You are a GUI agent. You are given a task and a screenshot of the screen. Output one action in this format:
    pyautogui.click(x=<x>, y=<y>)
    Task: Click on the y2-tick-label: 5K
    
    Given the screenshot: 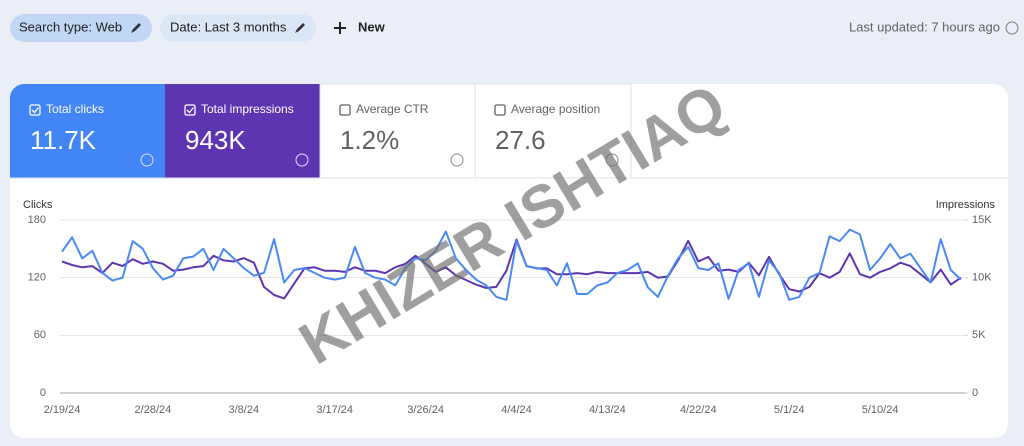 What is the action you would take?
    pyautogui.click(x=979, y=335)
    